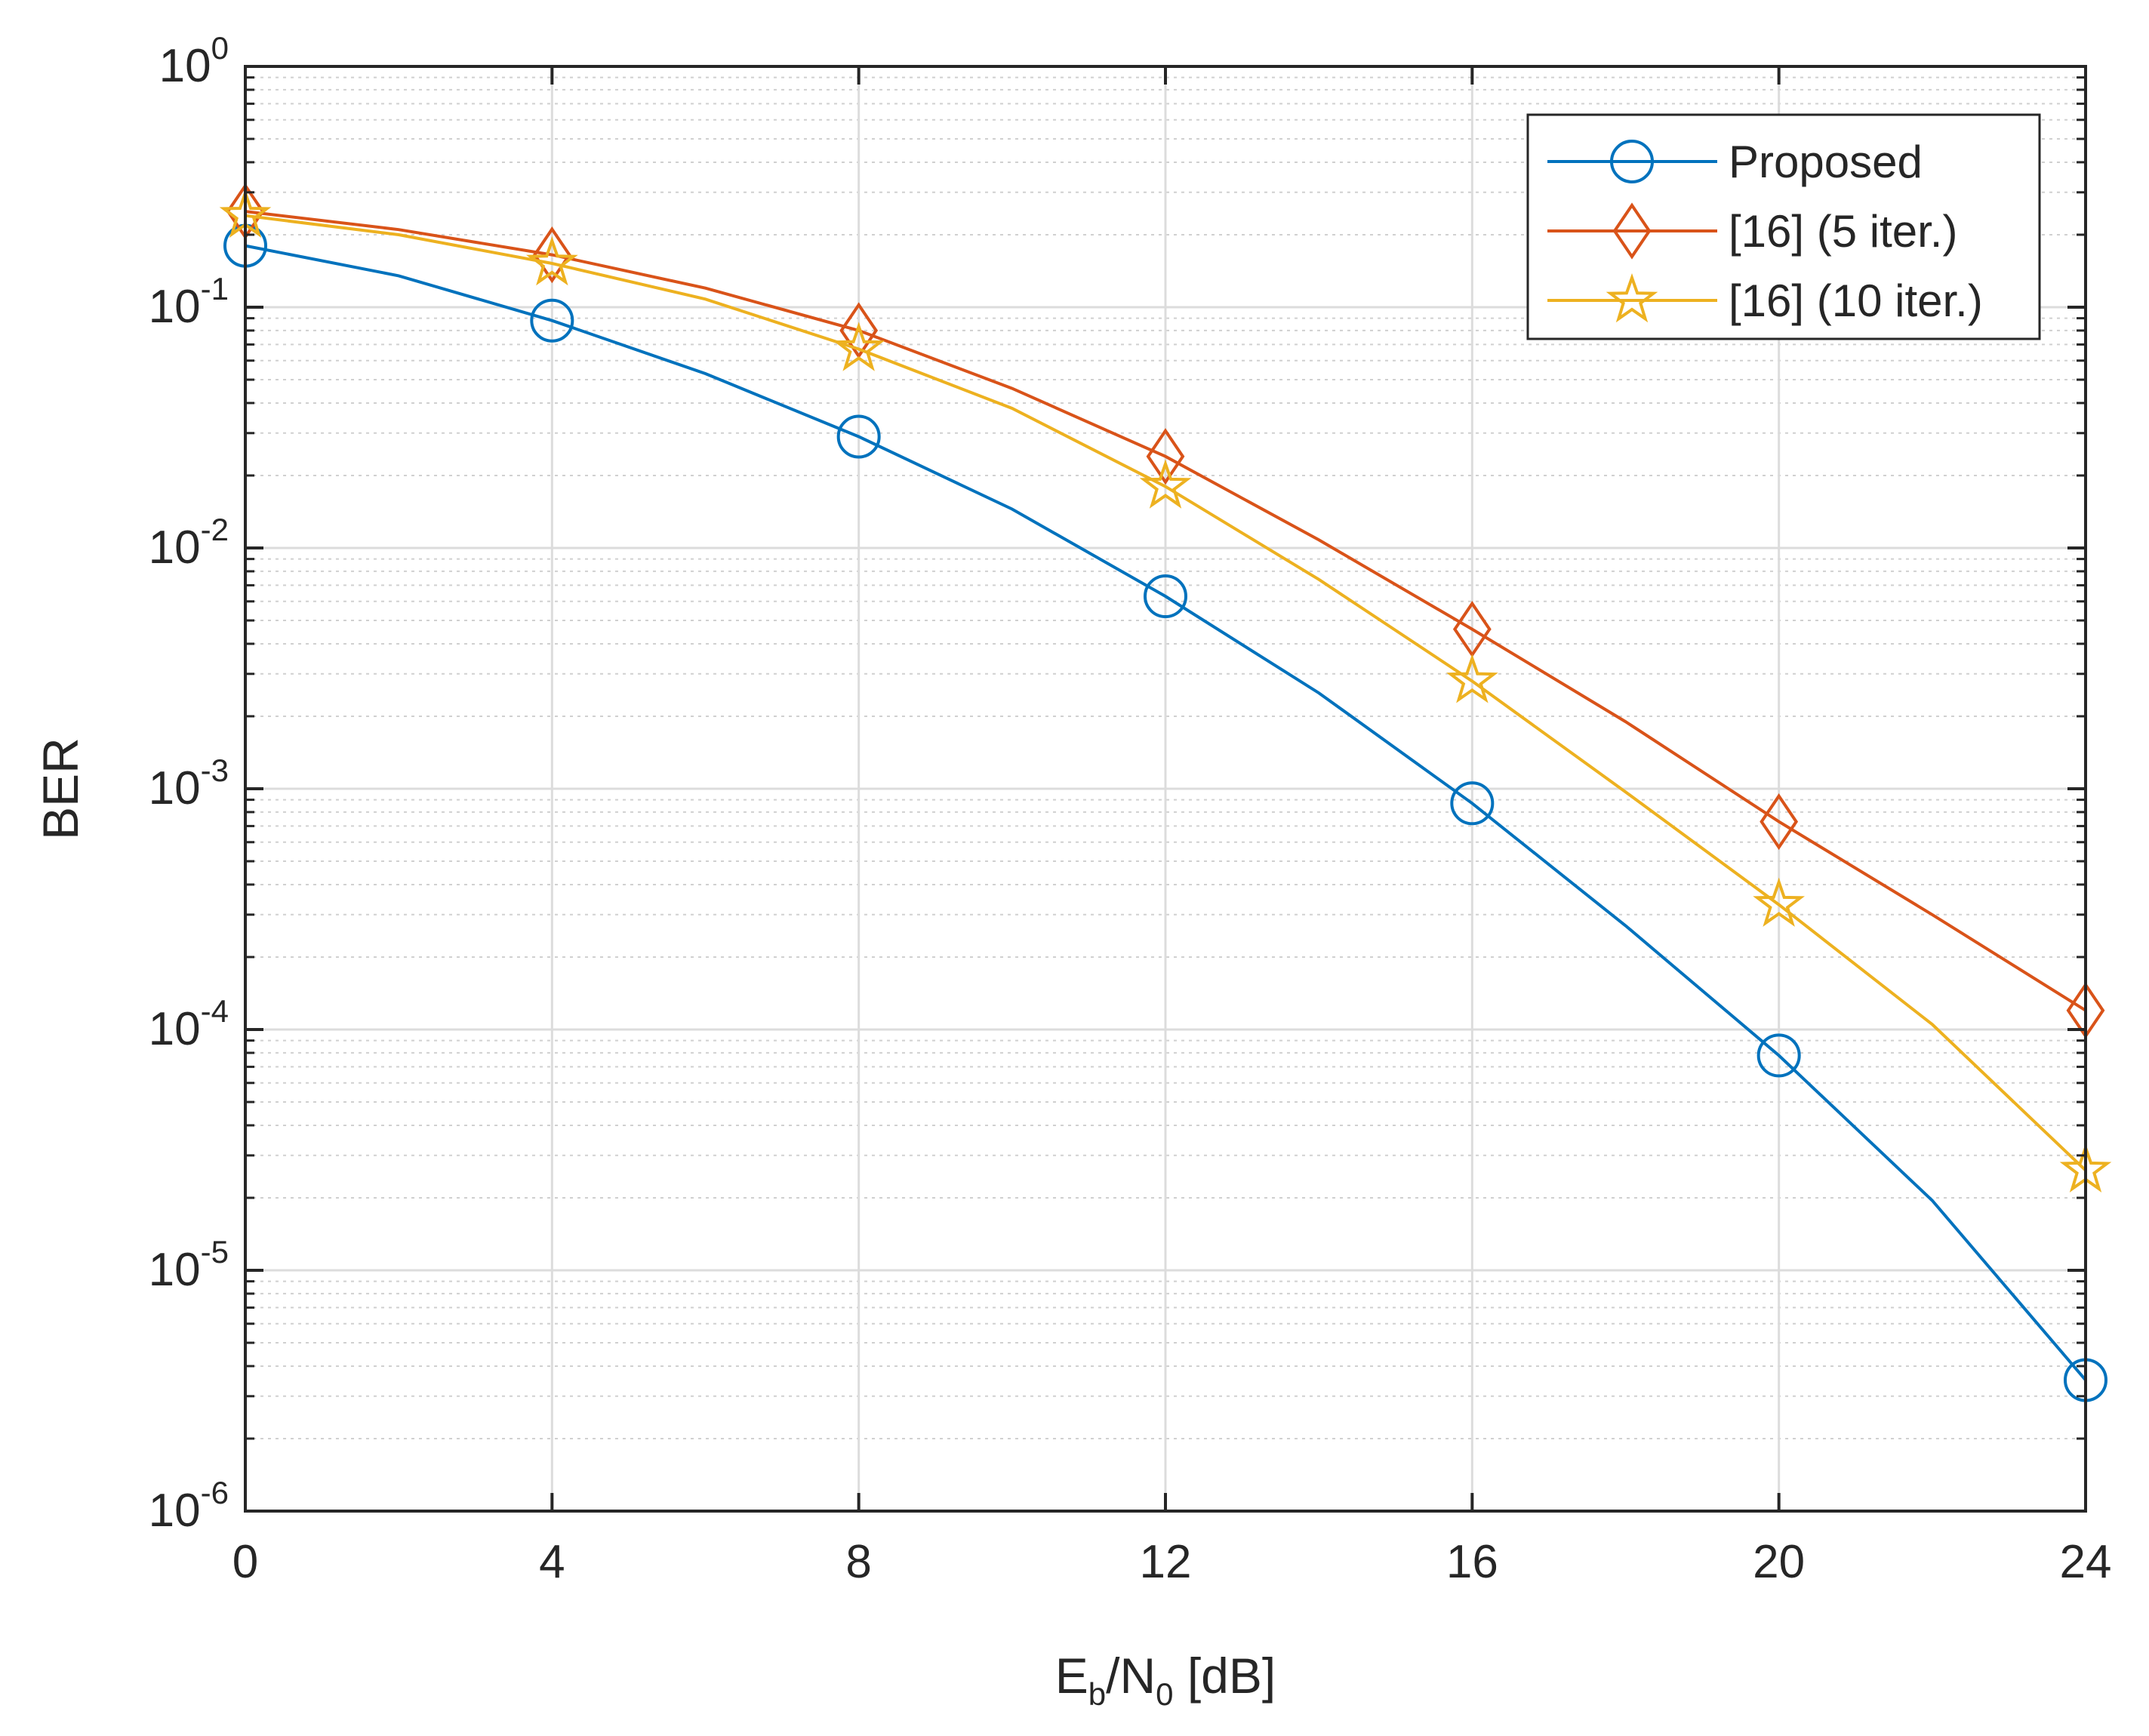 This screenshot has height=1736, width=2149. Describe the element at coordinates (1165, 1680) in the screenshot. I see `x-axis-title: Eb/N0 [dB]` at that location.